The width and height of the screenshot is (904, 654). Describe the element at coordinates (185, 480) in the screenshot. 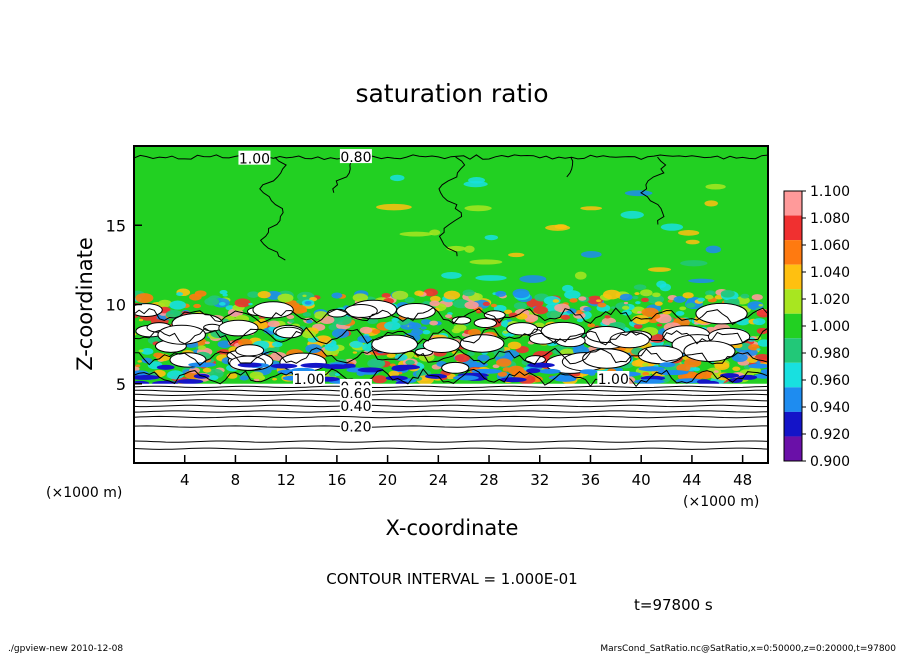

I see `x-tick-label-0: 4` at that location.